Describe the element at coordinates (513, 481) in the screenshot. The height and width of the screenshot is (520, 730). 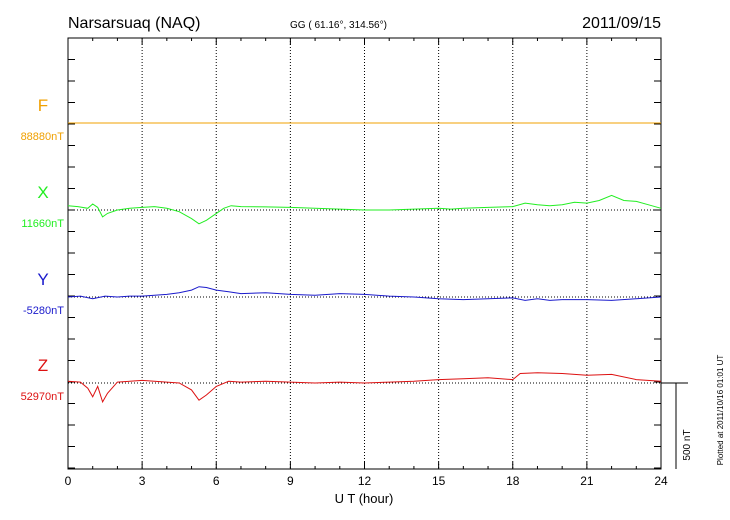
I see `x-tick-label-18: 18` at that location.